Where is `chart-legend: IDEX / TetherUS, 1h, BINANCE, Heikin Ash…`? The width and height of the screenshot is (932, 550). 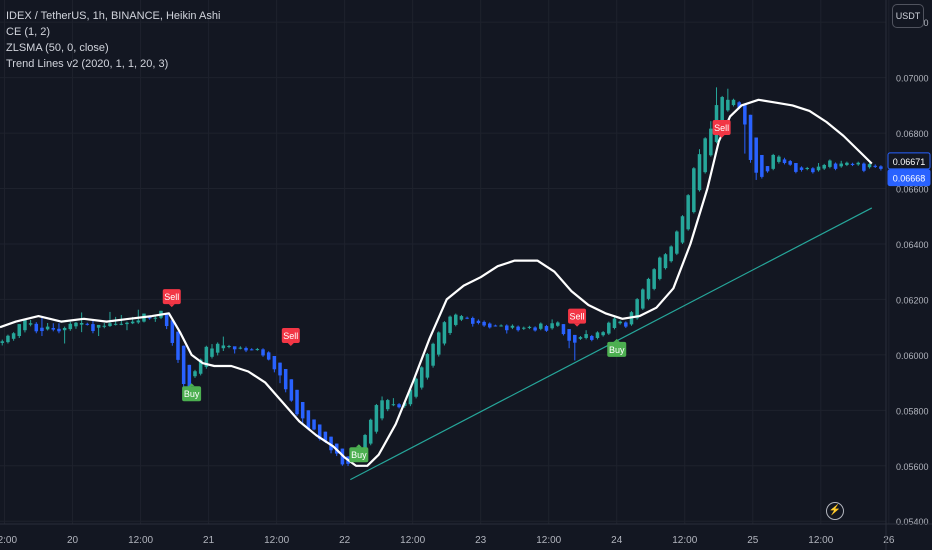
chart-legend: IDEX / TetherUS, 1h, BINANCE, Heikin Ash… is located at coordinates (113, 40).